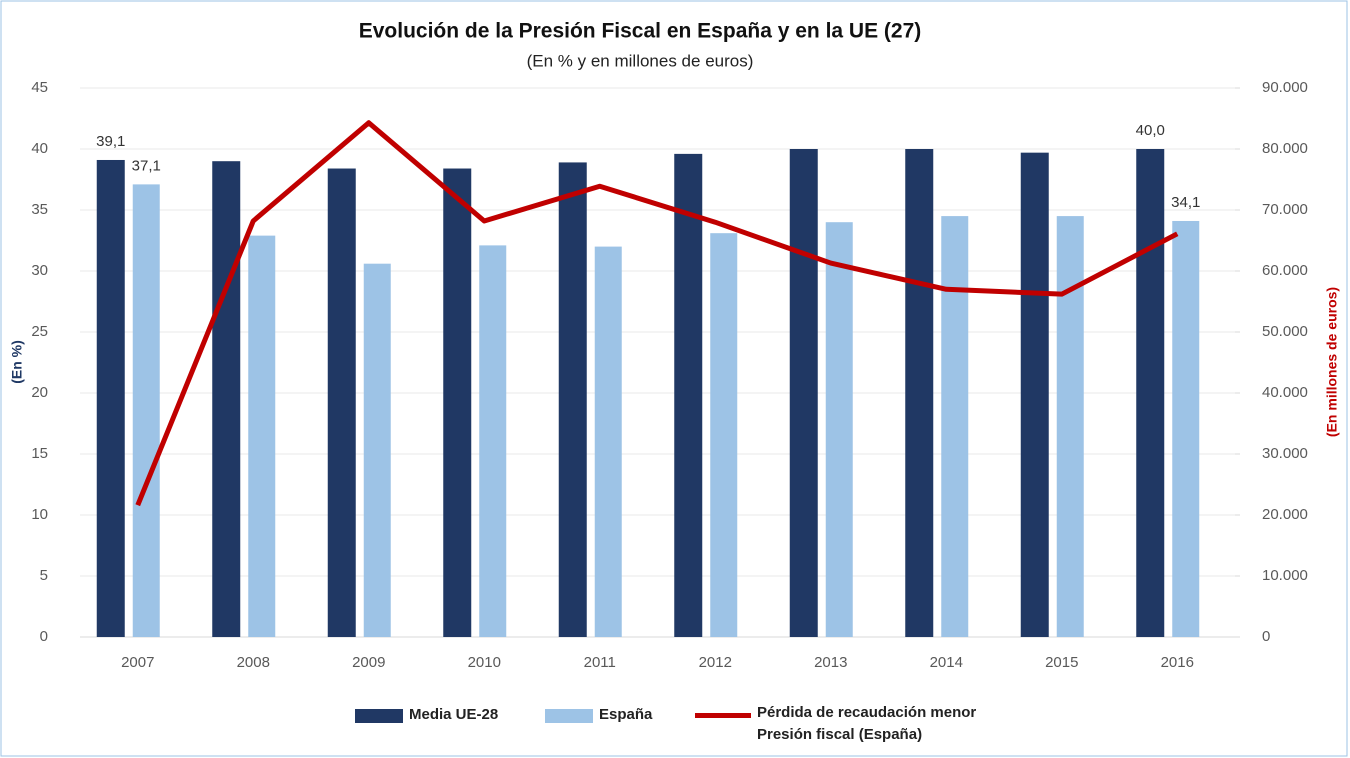 Image resolution: width=1350 pixels, height=758 pixels. Describe the element at coordinates (39, 209) in the screenshot. I see `y-tick-label: 35` at that location.